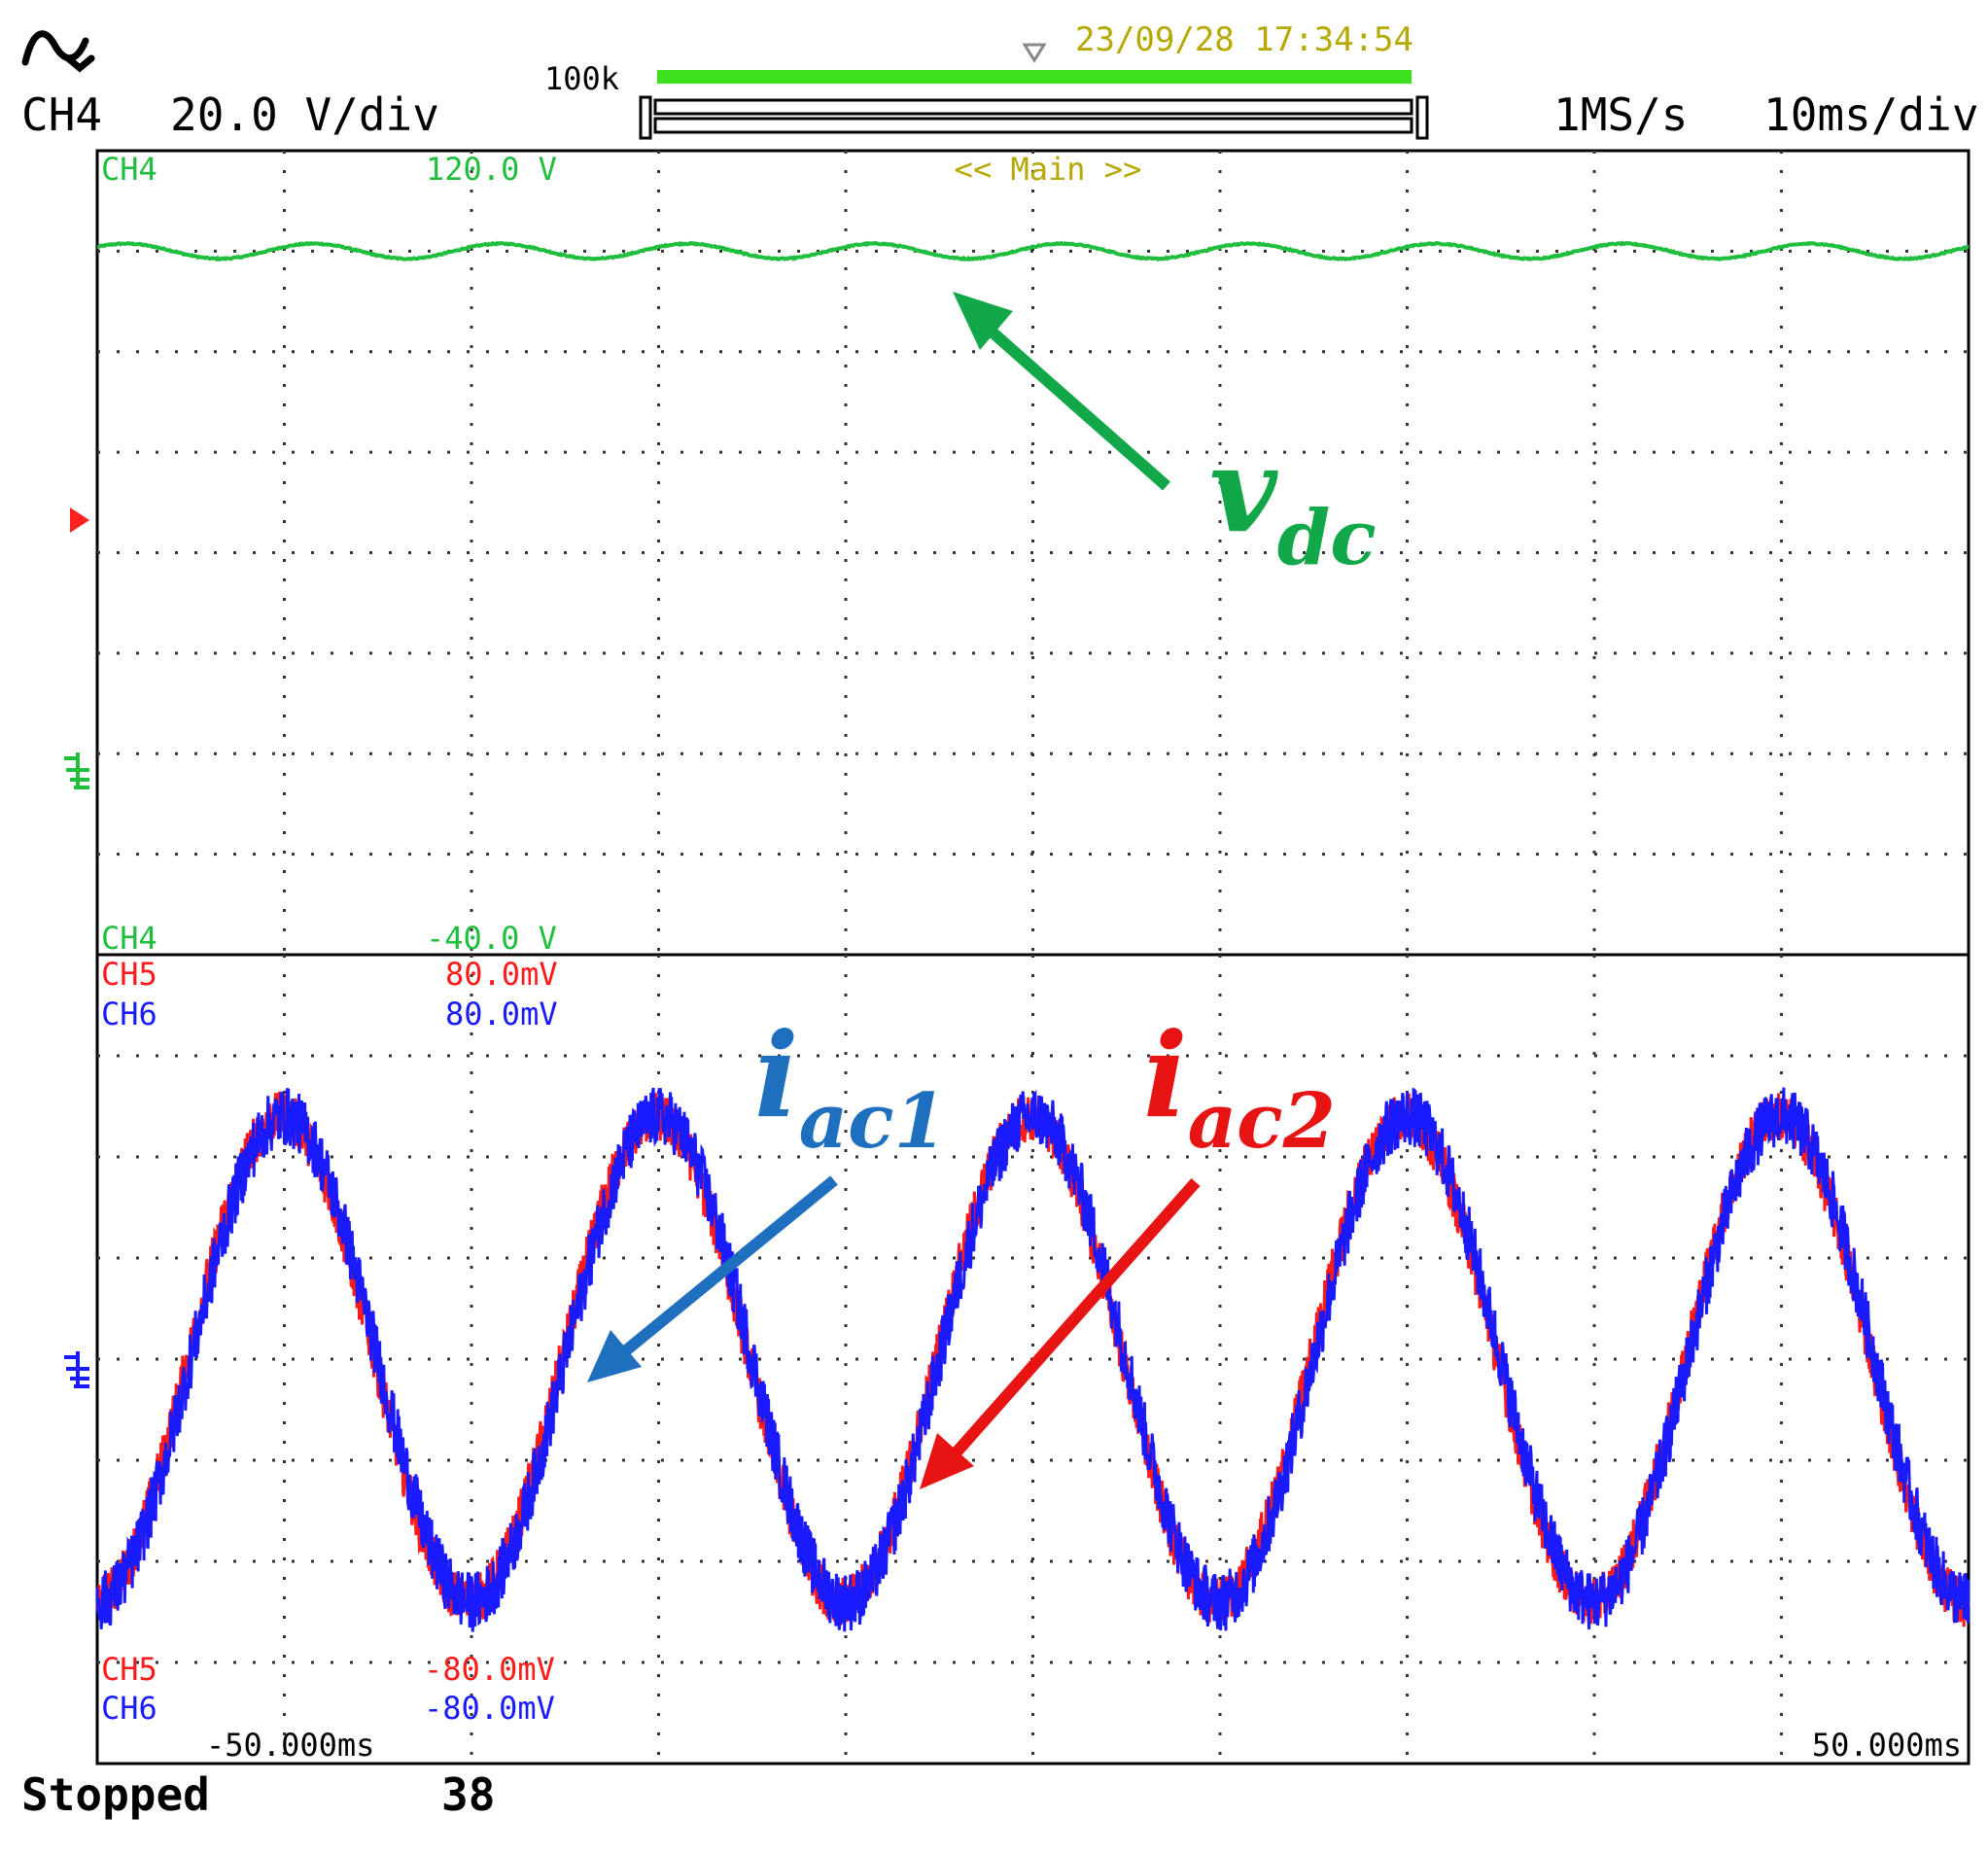 This screenshot has width=1988, height=1853. Describe the element at coordinates (489, 1708) in the screenshot. I see `ch6-bottom-value: -80.0mV` at that location.